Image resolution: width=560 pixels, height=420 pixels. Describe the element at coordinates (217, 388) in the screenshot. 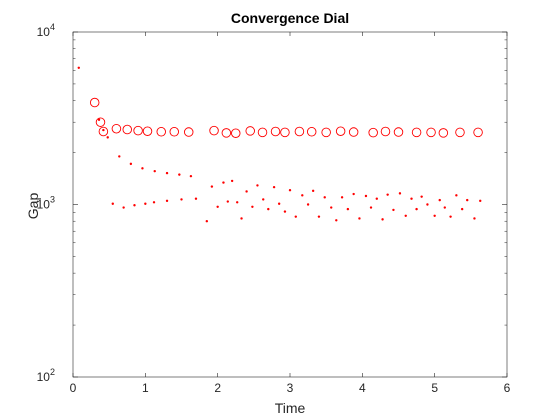

I see `x-tick-label: 2` at that location.